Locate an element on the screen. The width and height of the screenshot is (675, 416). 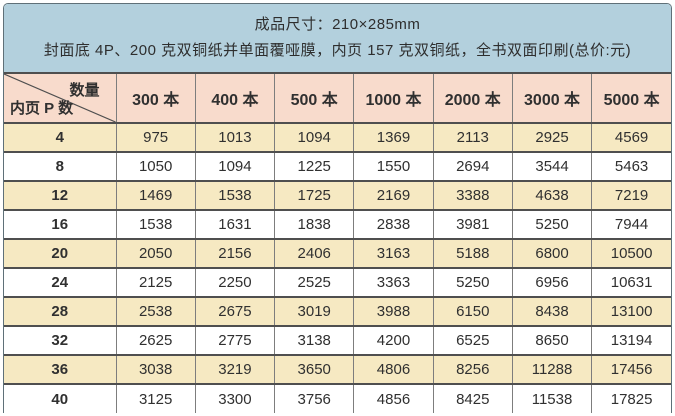
price-cell: 3300 is located at coordinates (234, 398).